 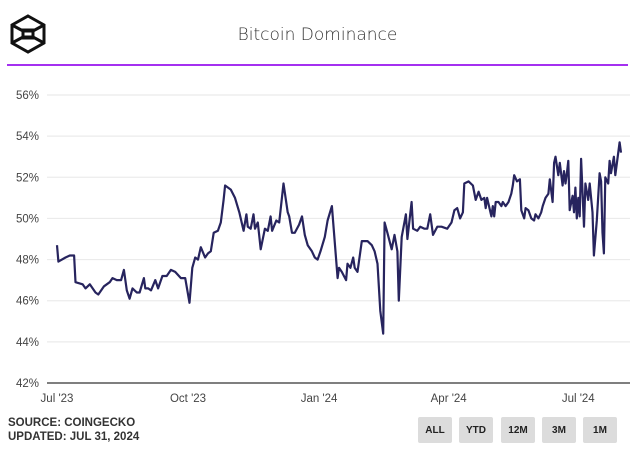 I want to click on range-ytd-button: YTD, so click(x=476, y=430).